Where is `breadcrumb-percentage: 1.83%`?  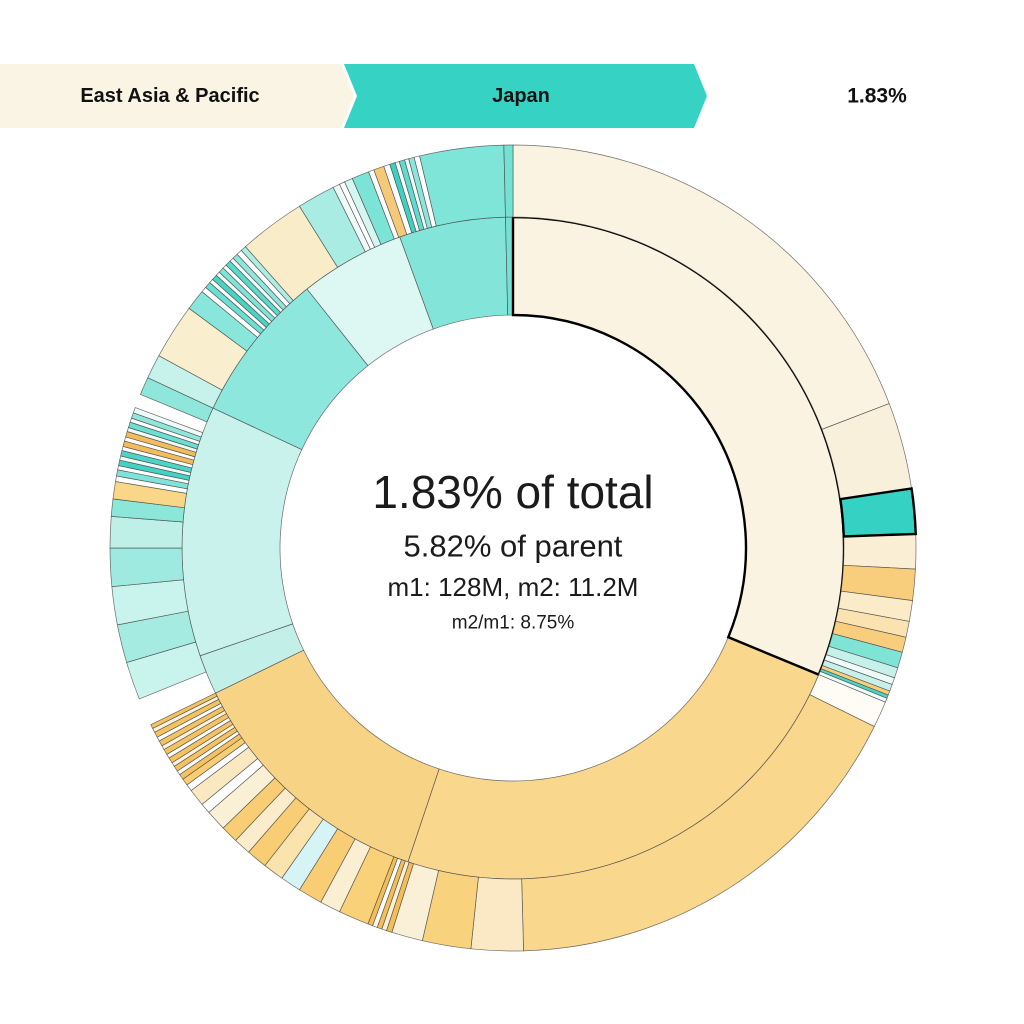
breadcrumb-percentage: 1.83% is located at coordinates (877, 96).